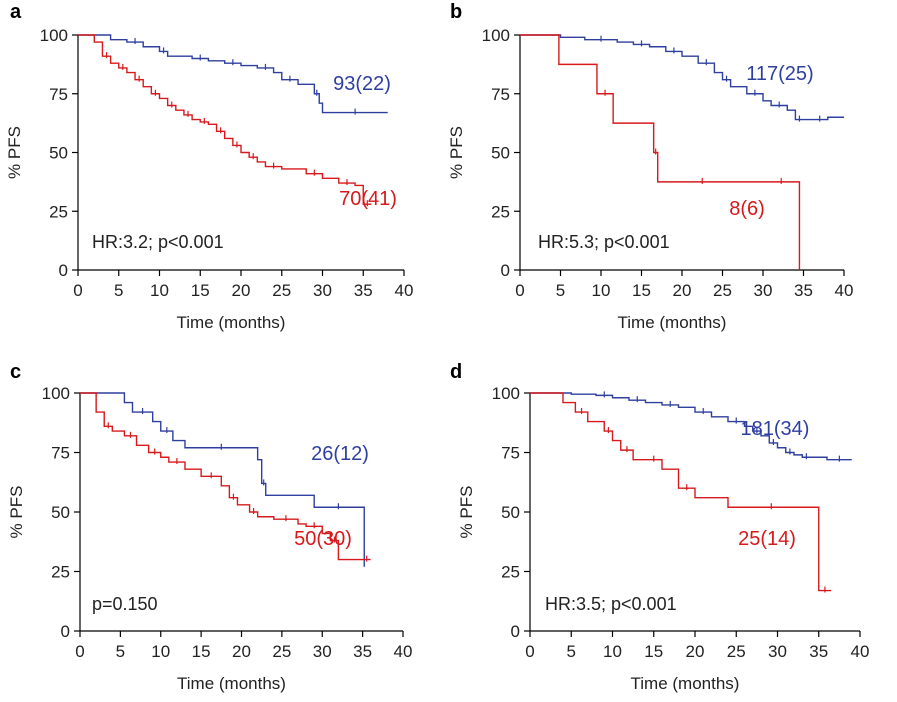 This screenshot has height=702, width=897. Describe the element at coordinates (158, 242) in the screenshot. I see `stat-annotation: HR:3.2; p<0.001` at that location.